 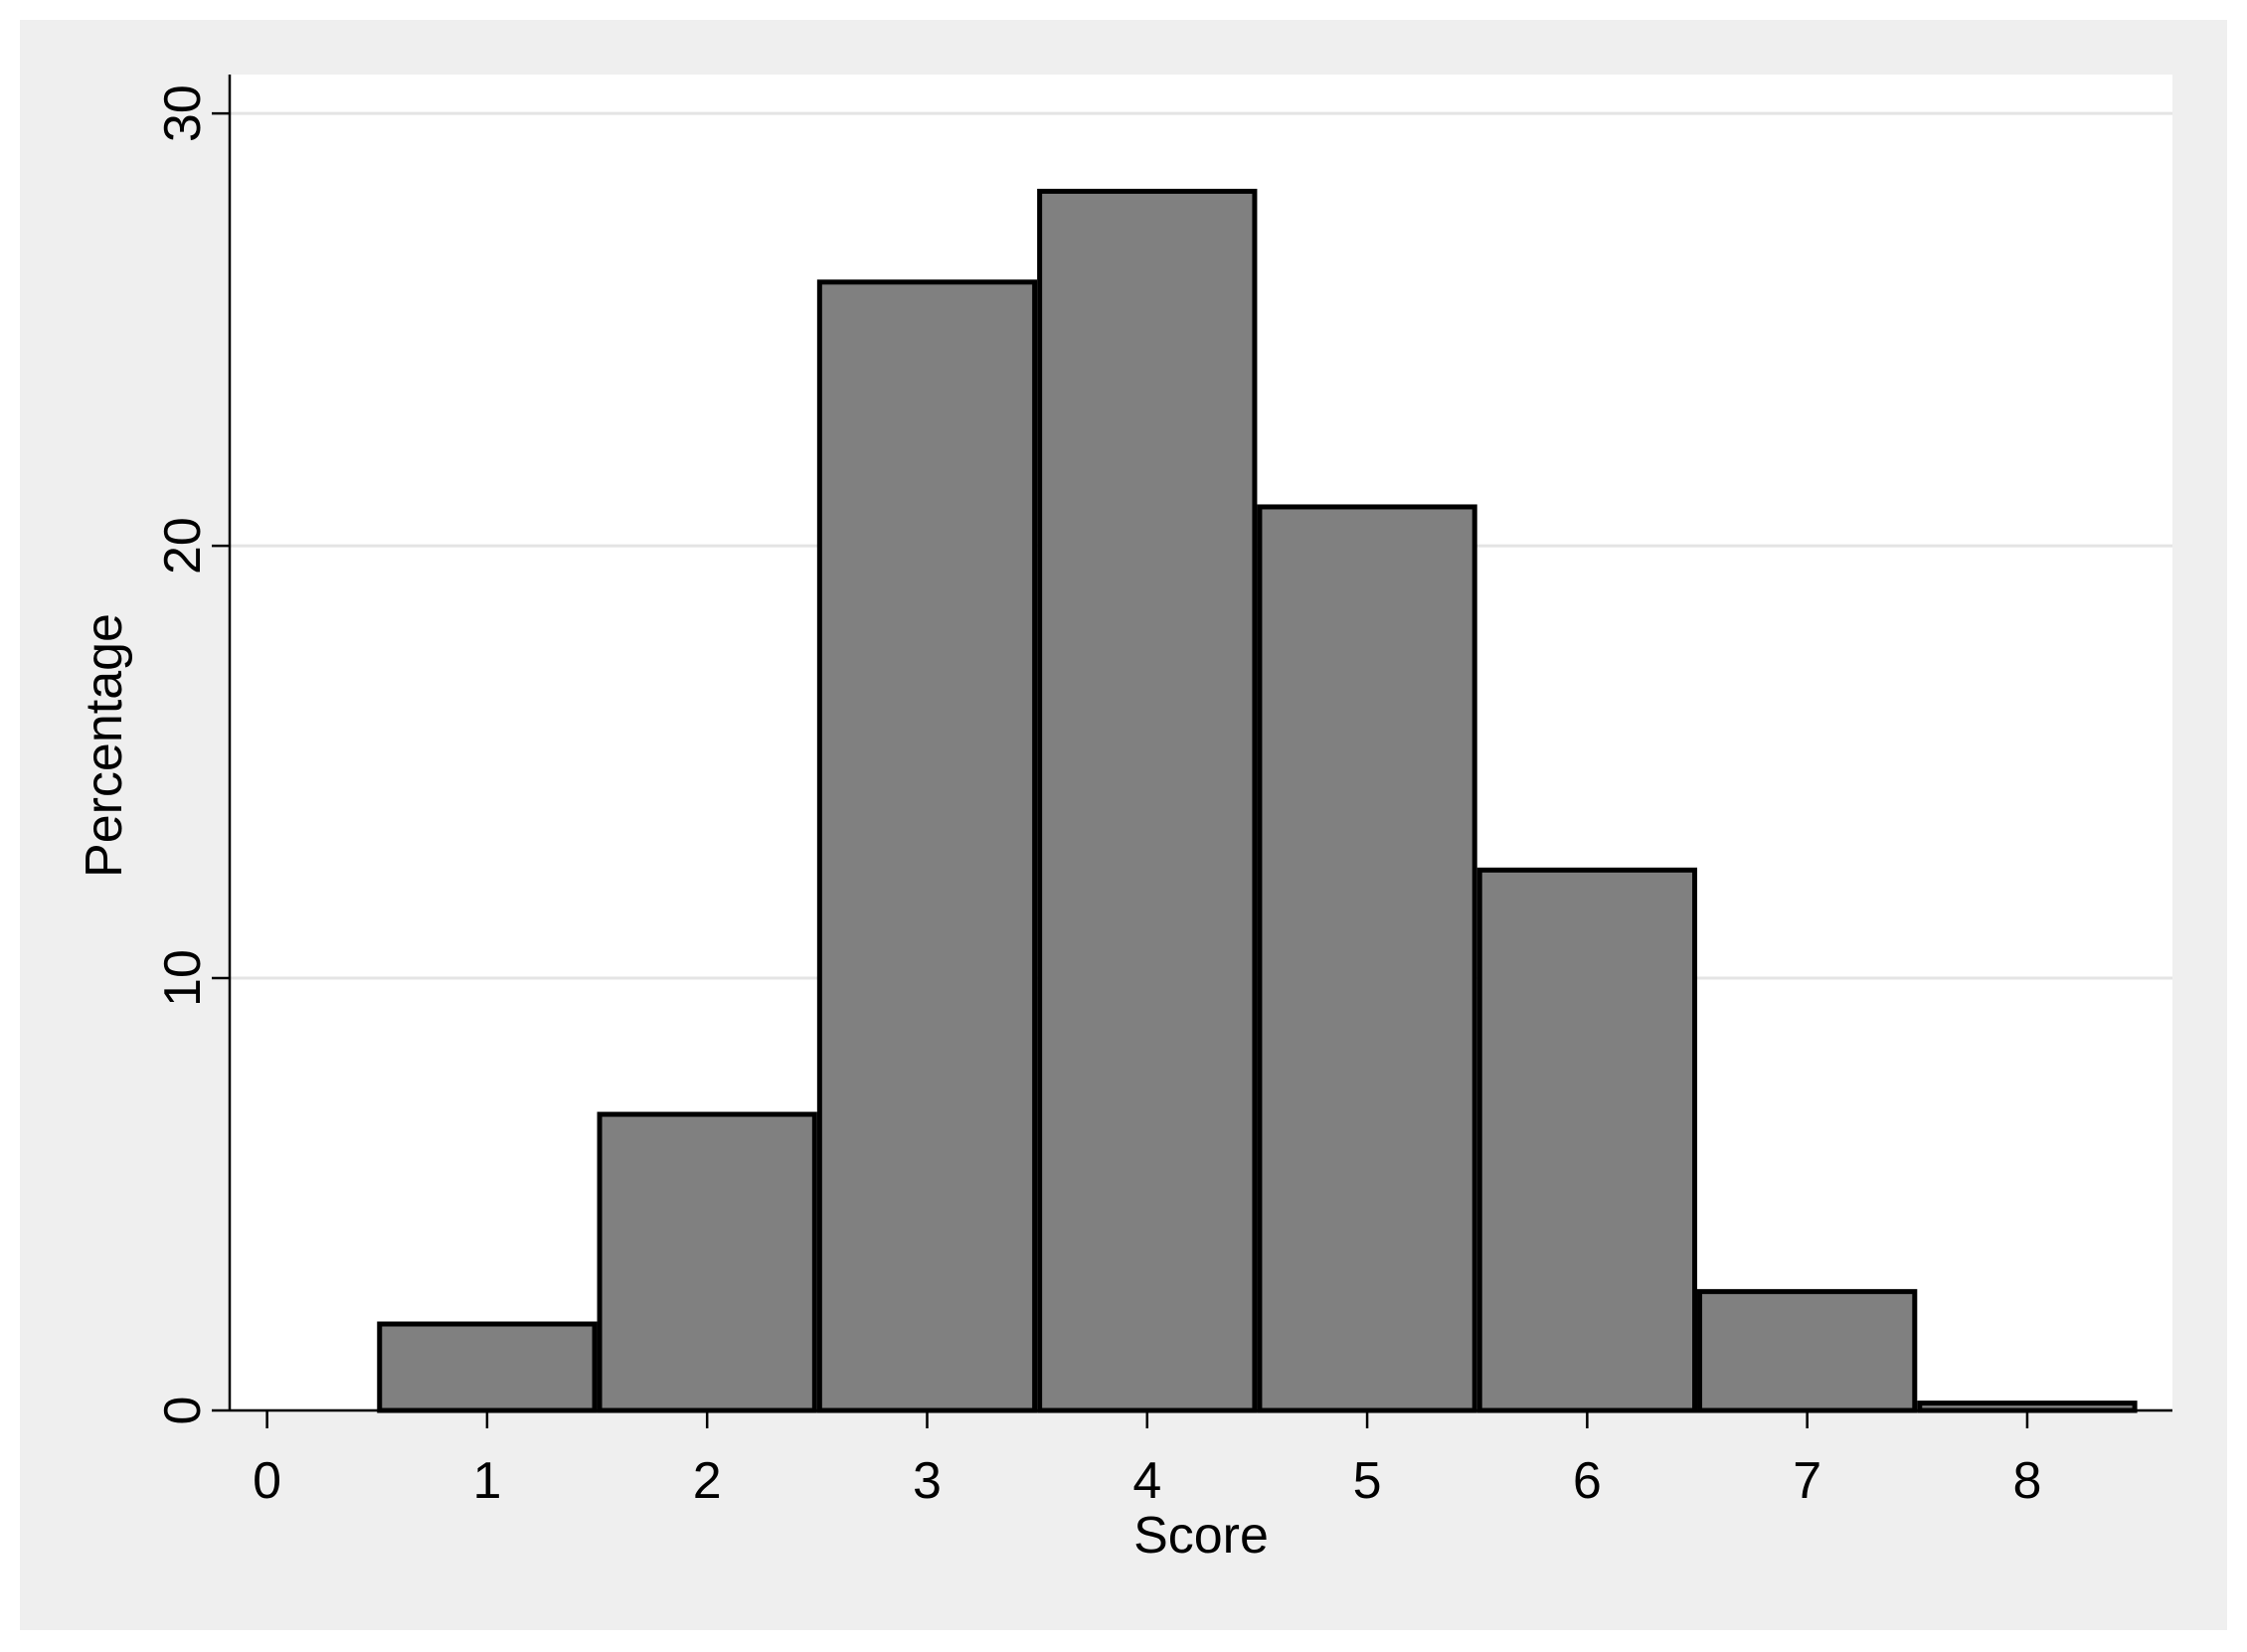 I want to click on y-tick-label: 0, so click(x=183, y=1411).